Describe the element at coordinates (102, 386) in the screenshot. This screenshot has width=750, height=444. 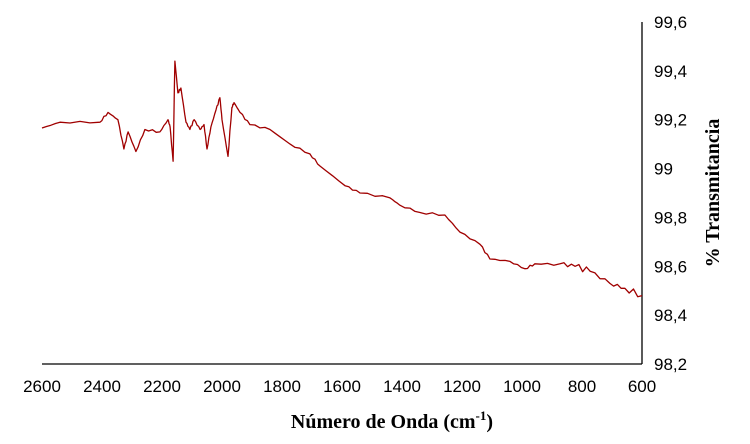
I see `x-tick-label: 2400` at that location.